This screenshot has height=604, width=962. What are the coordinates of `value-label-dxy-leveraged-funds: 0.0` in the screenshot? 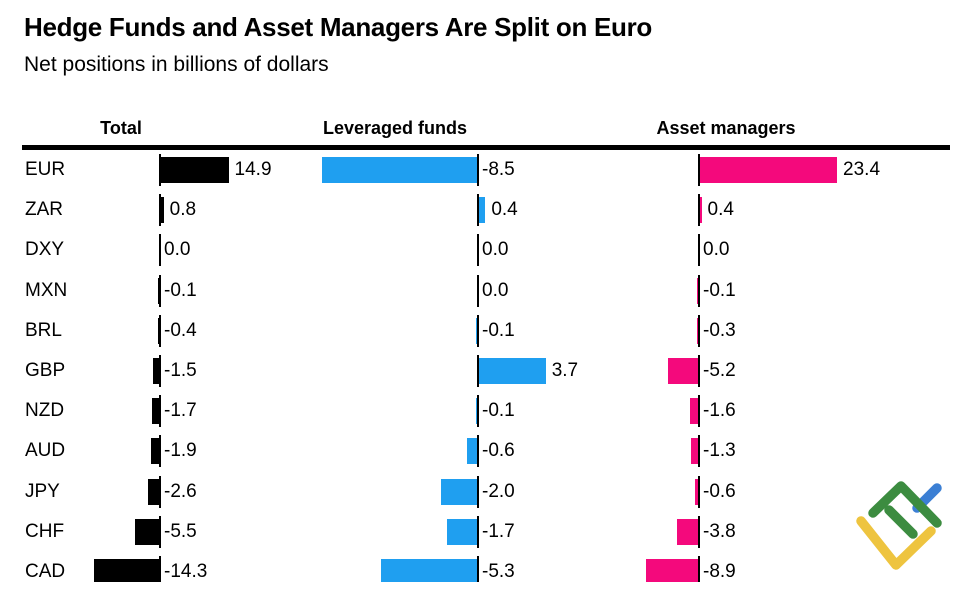 It's located at (495, 250).